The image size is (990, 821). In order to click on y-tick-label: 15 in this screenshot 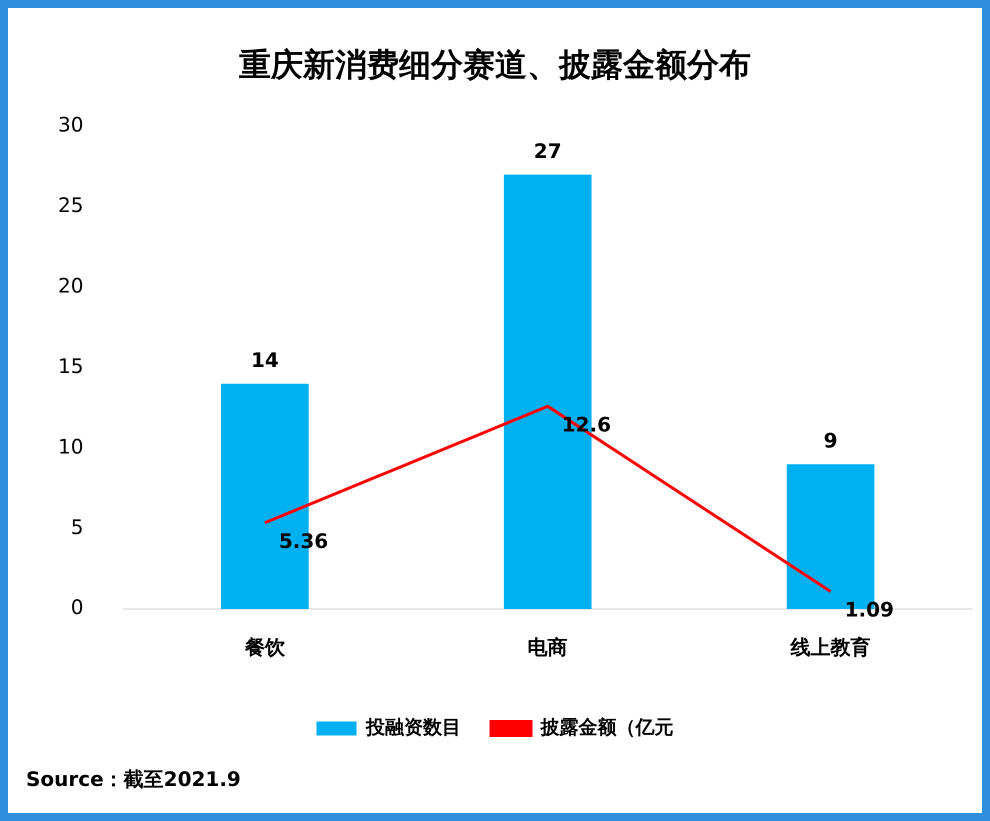, I will do `click(71, 366)`.